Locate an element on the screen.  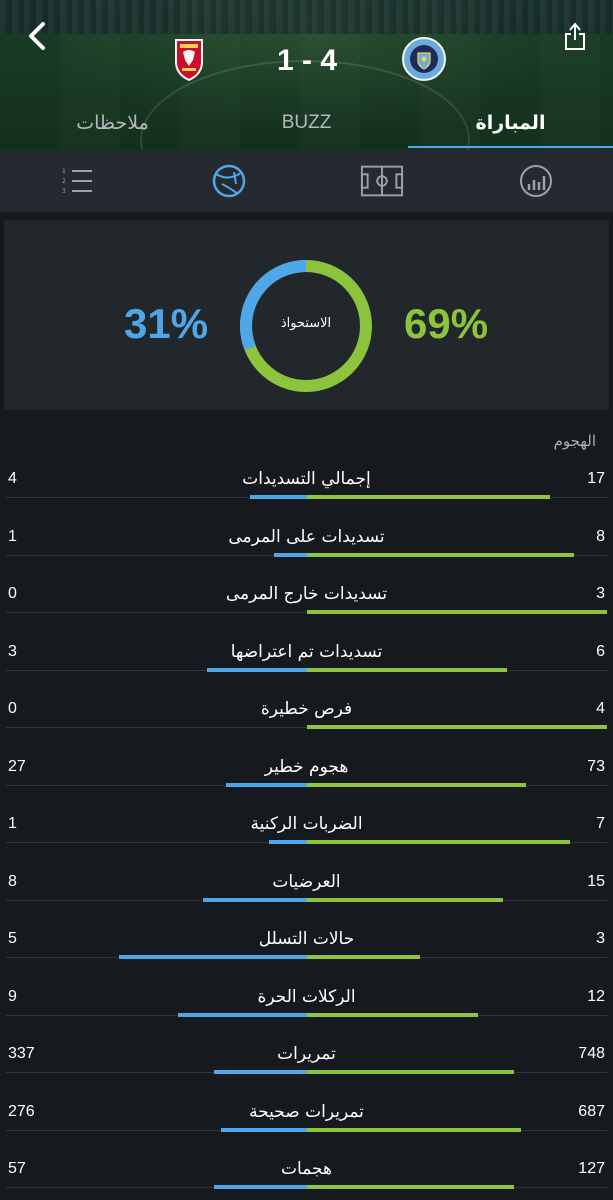
stat-label: تسديدات على المرمى is located at coordinates (306, 536).